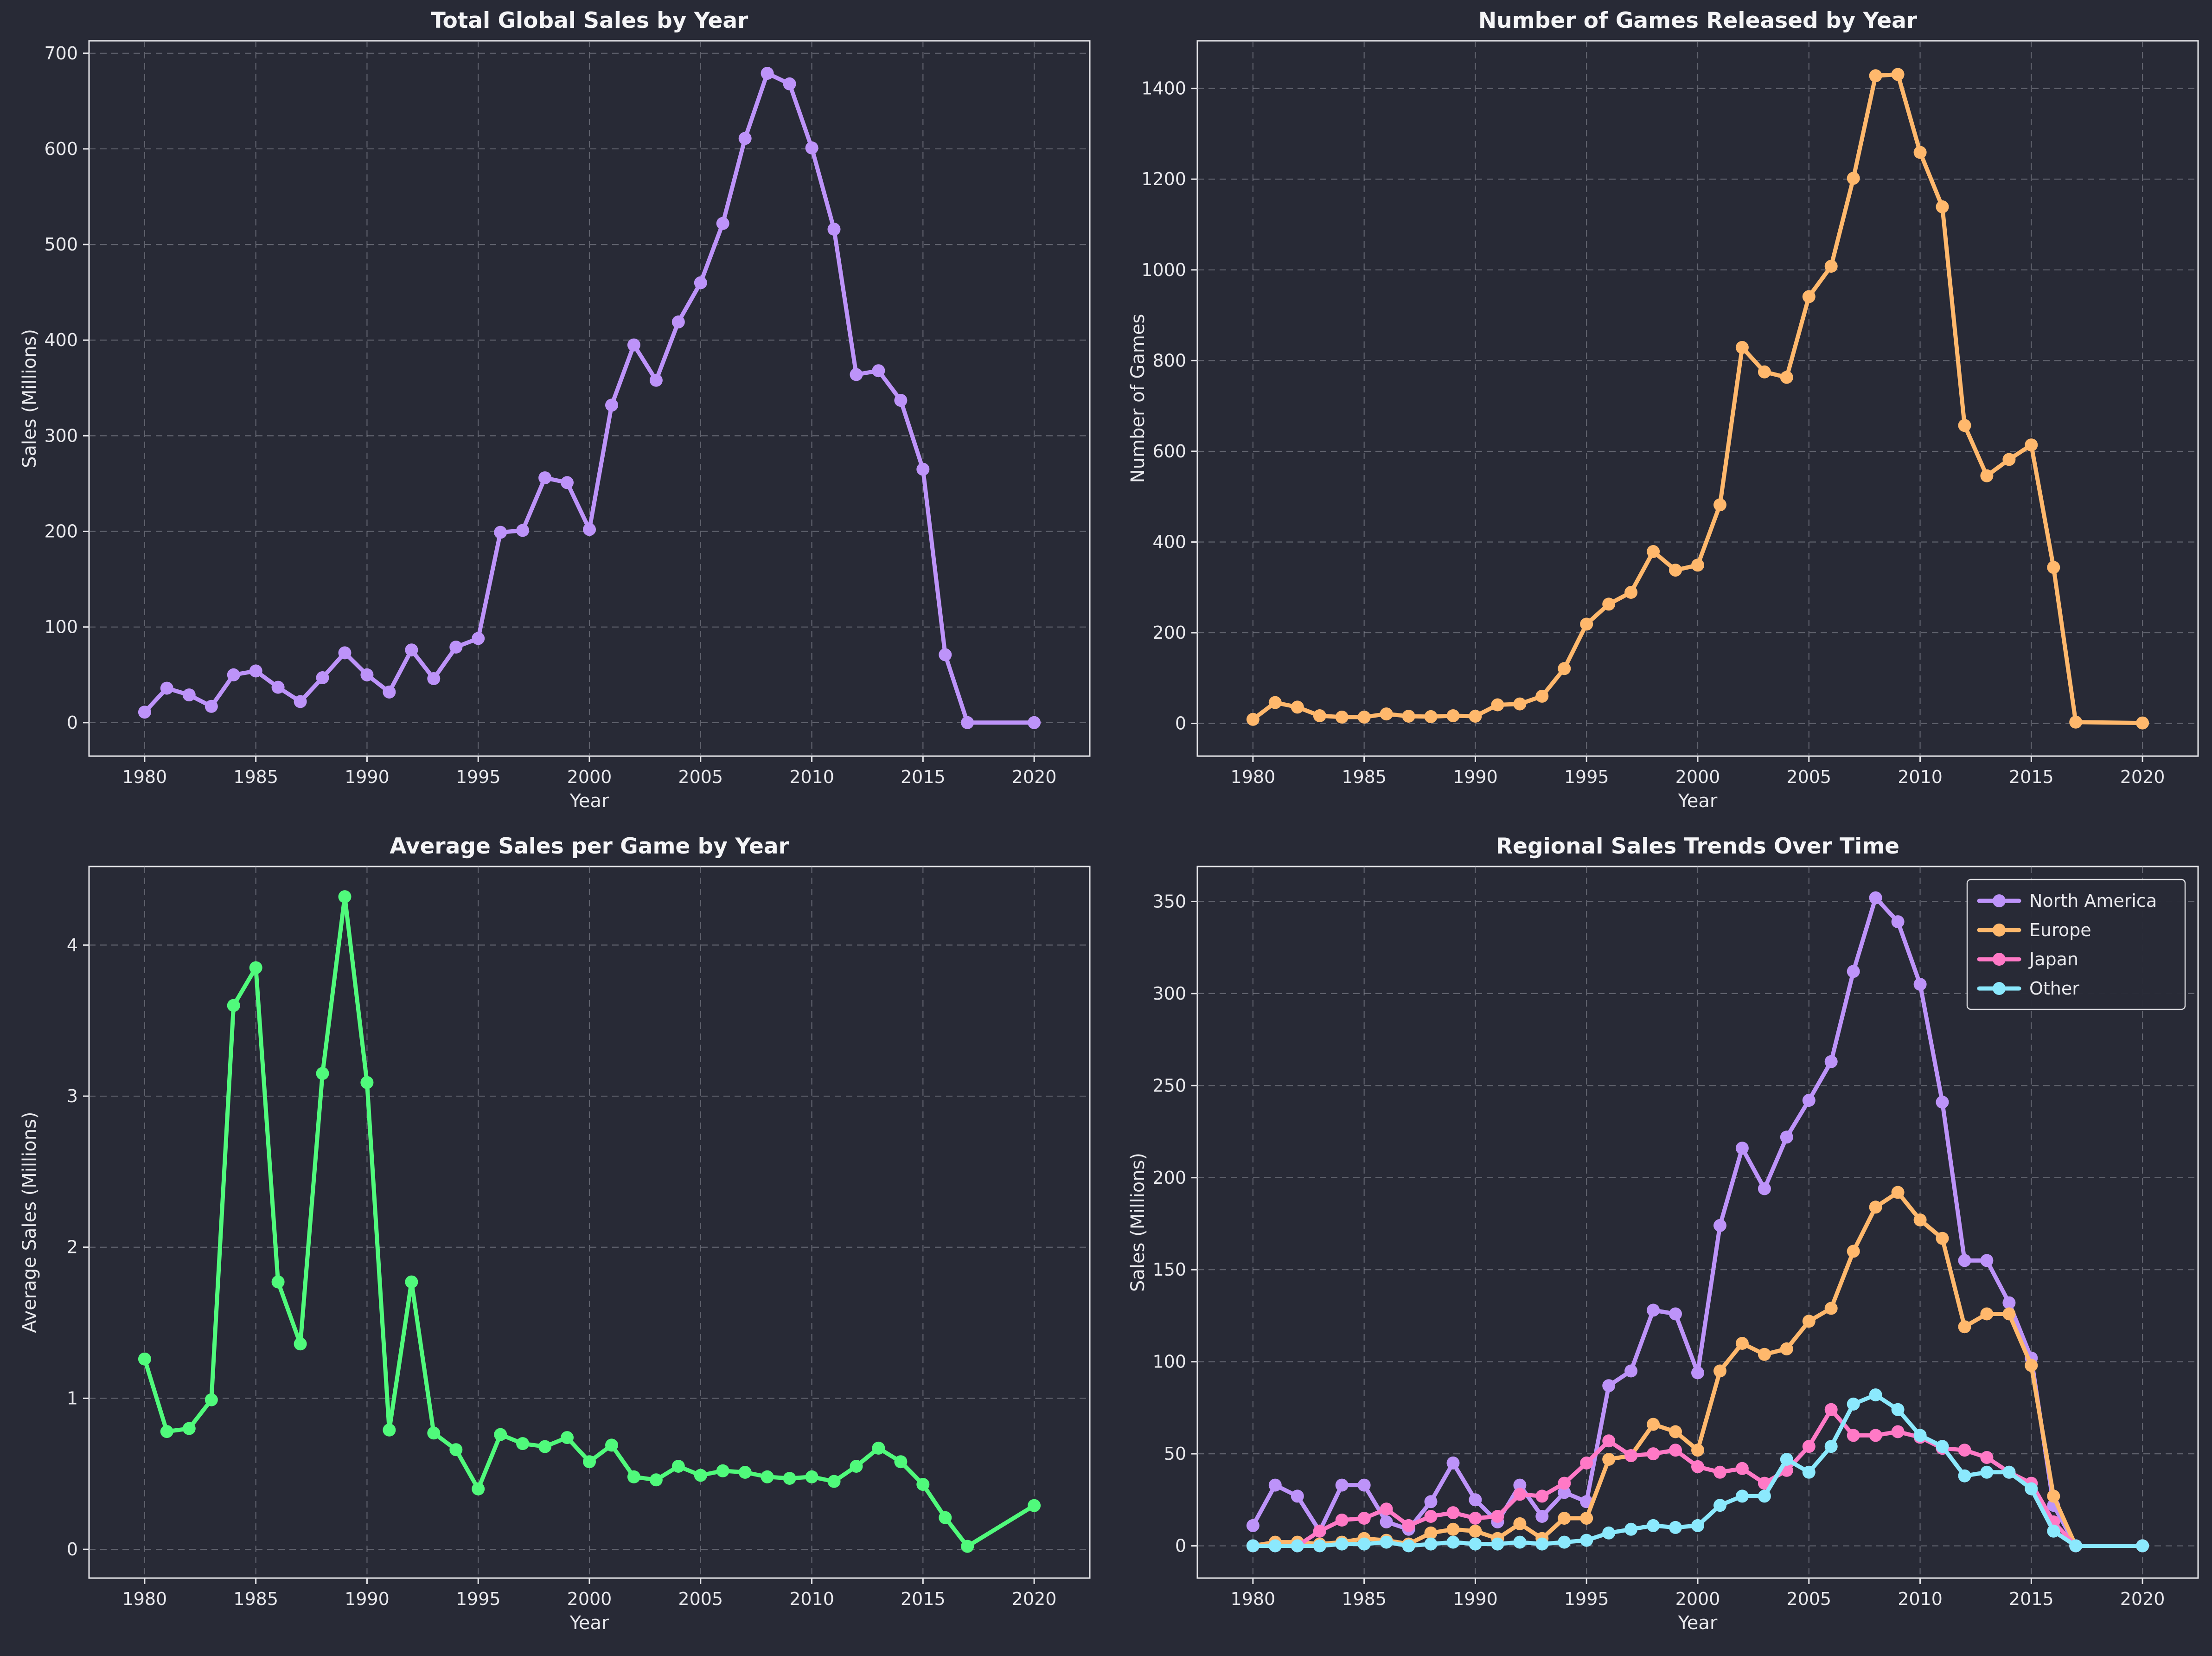 The height and width of the screenshot is (1656, 2212). Describe the element at coordinates (1169, 901) in the screenshot. I see `y-tick-label: 350` at that location.